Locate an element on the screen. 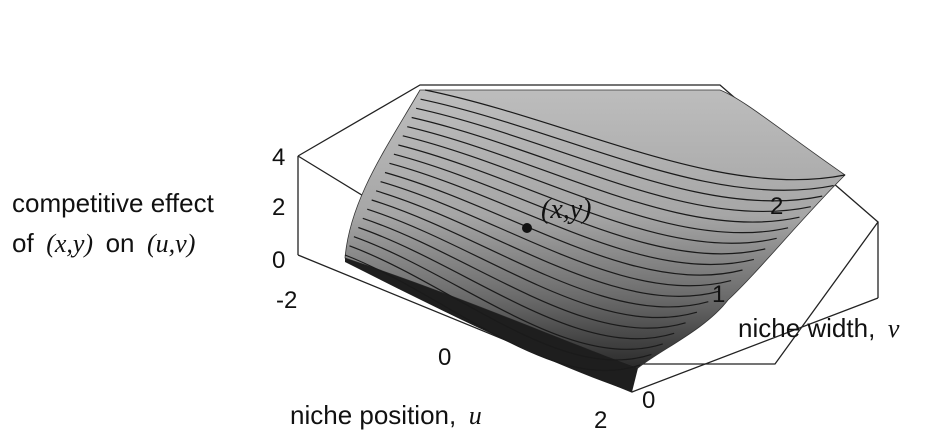 The width and height of the screenshot is (930, 432). z-tick-label: 4 is located at coordinates (278, 157).